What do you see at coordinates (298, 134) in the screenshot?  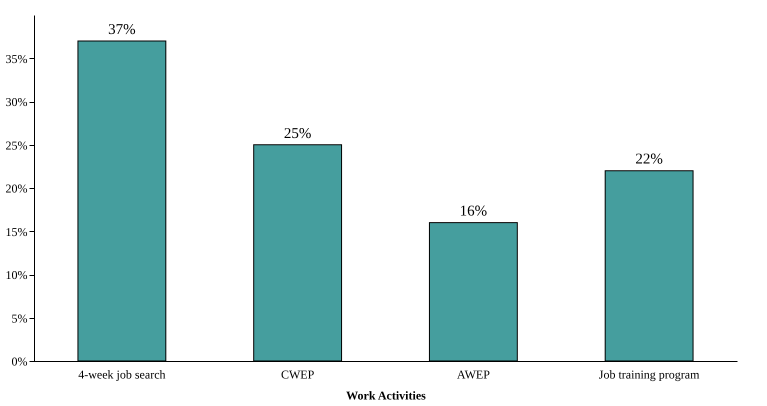 I see `data-label: 25%` at bounding box center [298, 134].